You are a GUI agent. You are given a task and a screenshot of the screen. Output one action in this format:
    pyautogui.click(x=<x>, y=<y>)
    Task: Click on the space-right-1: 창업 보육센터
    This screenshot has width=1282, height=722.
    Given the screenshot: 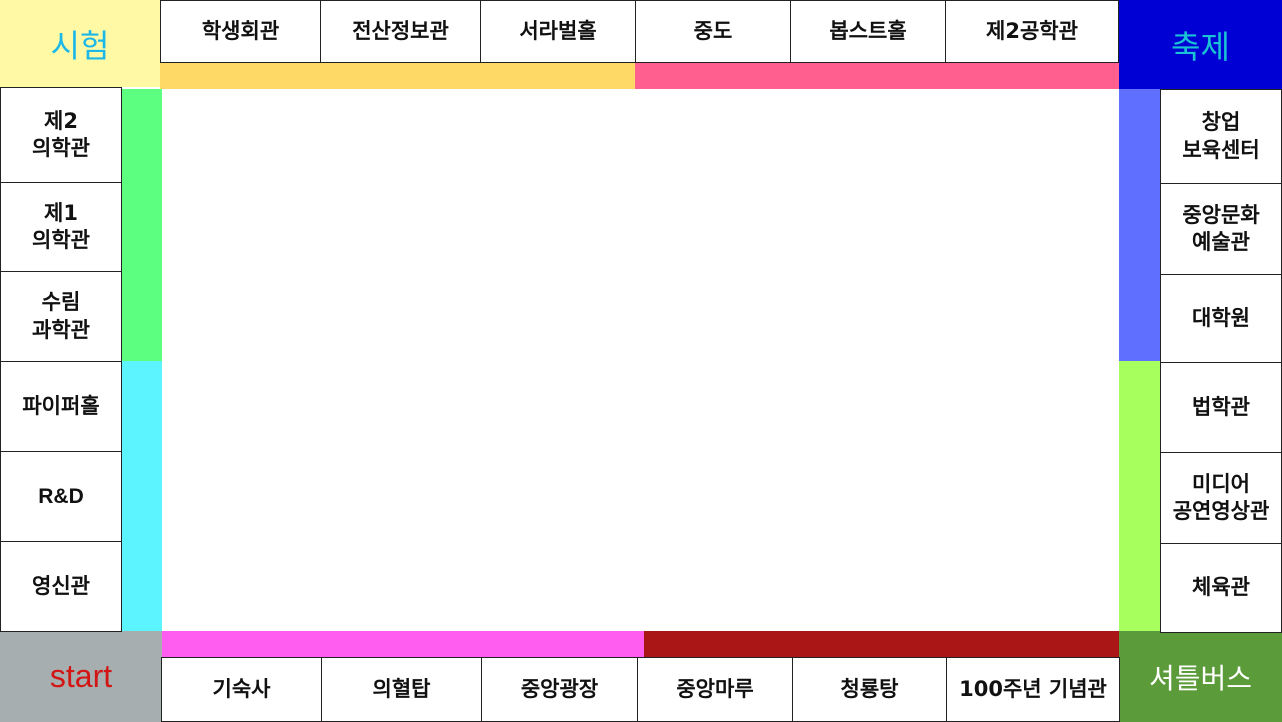 What is the action you would take?
    pyautogui.click(x=1221, y=136)
    